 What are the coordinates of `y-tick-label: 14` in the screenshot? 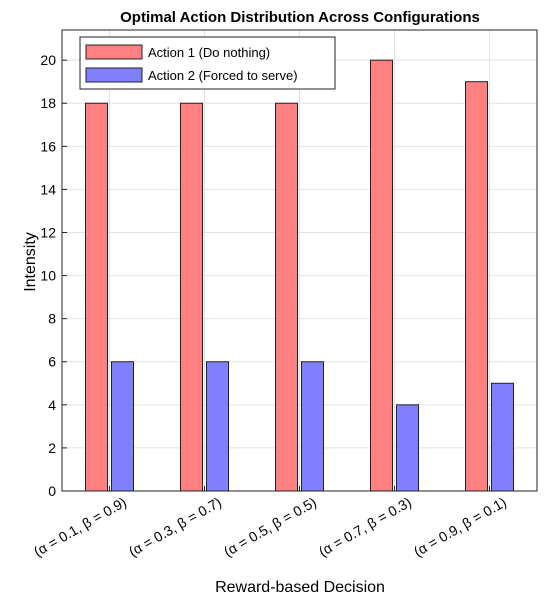 It's located at (48, 189).